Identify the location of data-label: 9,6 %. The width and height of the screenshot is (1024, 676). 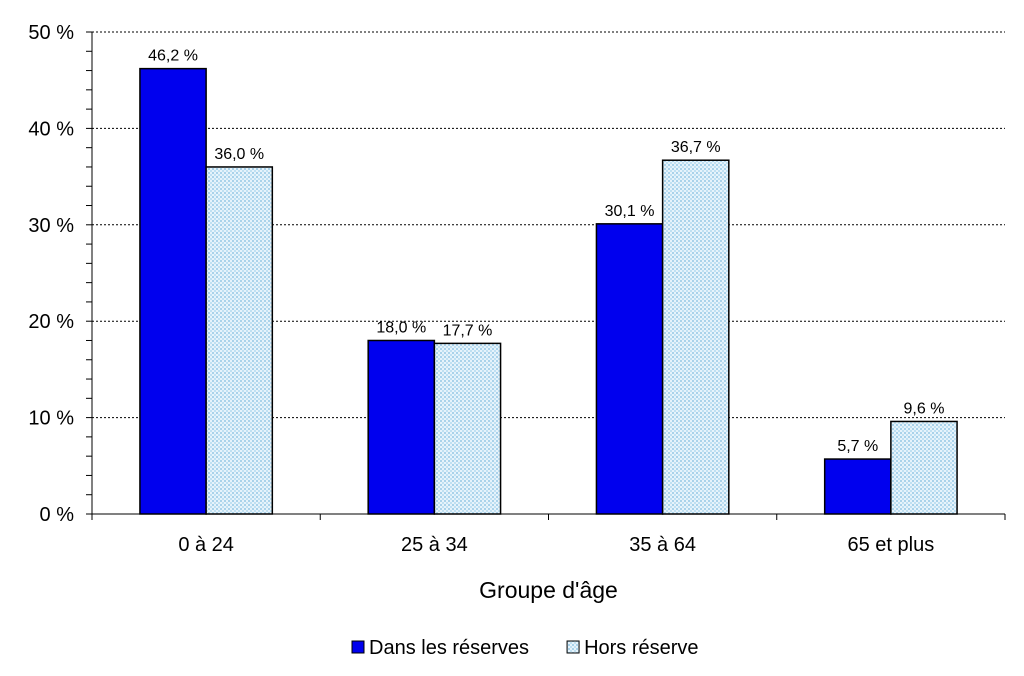
(924, 408).